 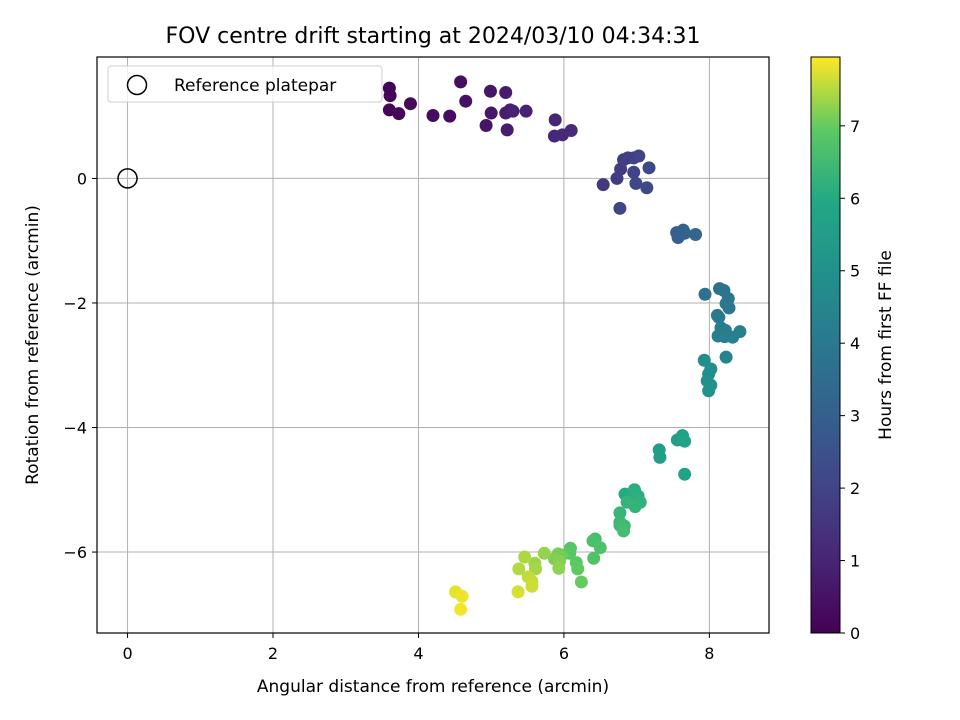 What do you see at coordinates (850, 380) in the screenshot?
I see `colorbar-ticks: 0 1 2 3 4 5 6 7` at bounding box center [850, 380].